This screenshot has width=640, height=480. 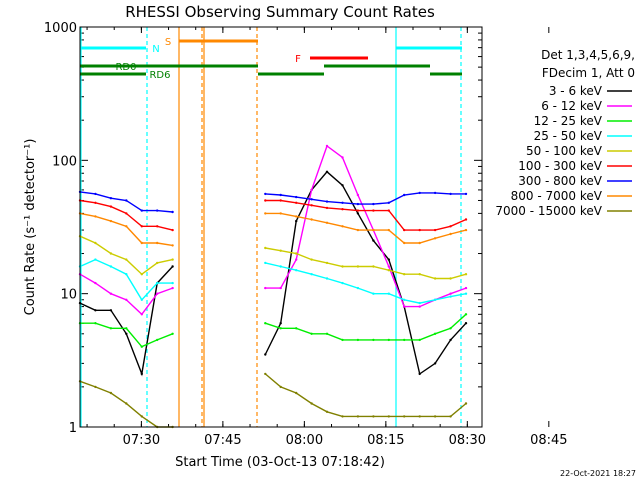 What do you see at coordinates (68, 295) in the screenshot?
I see `y-tick-label: 10` at bounding box center [68, 295].